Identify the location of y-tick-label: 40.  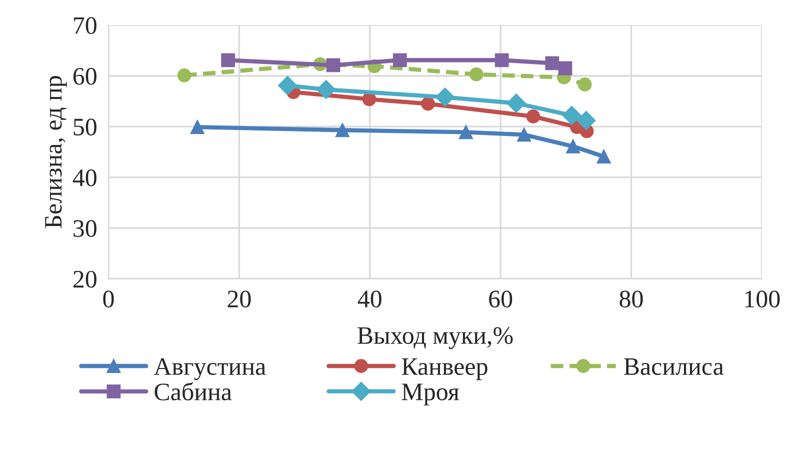
(84, 177).